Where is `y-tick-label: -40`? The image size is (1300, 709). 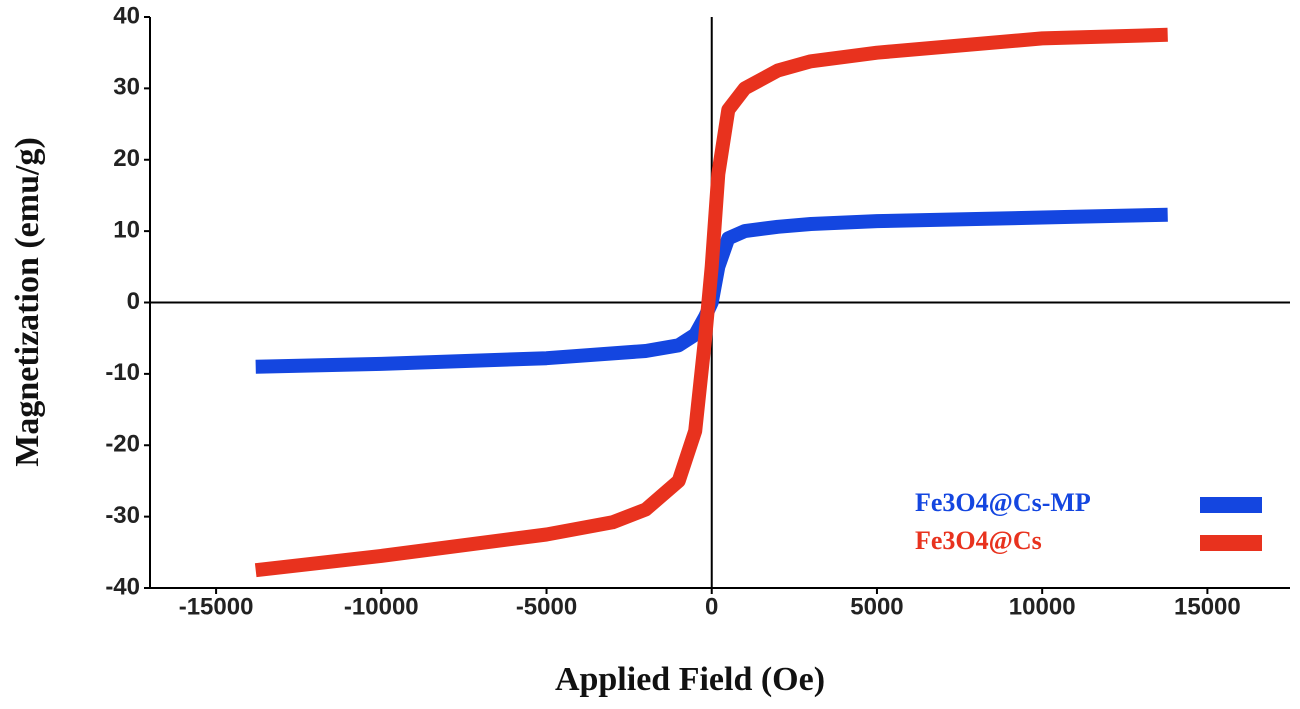
y-tick-label: -40 is located at coordinates (122, 586).